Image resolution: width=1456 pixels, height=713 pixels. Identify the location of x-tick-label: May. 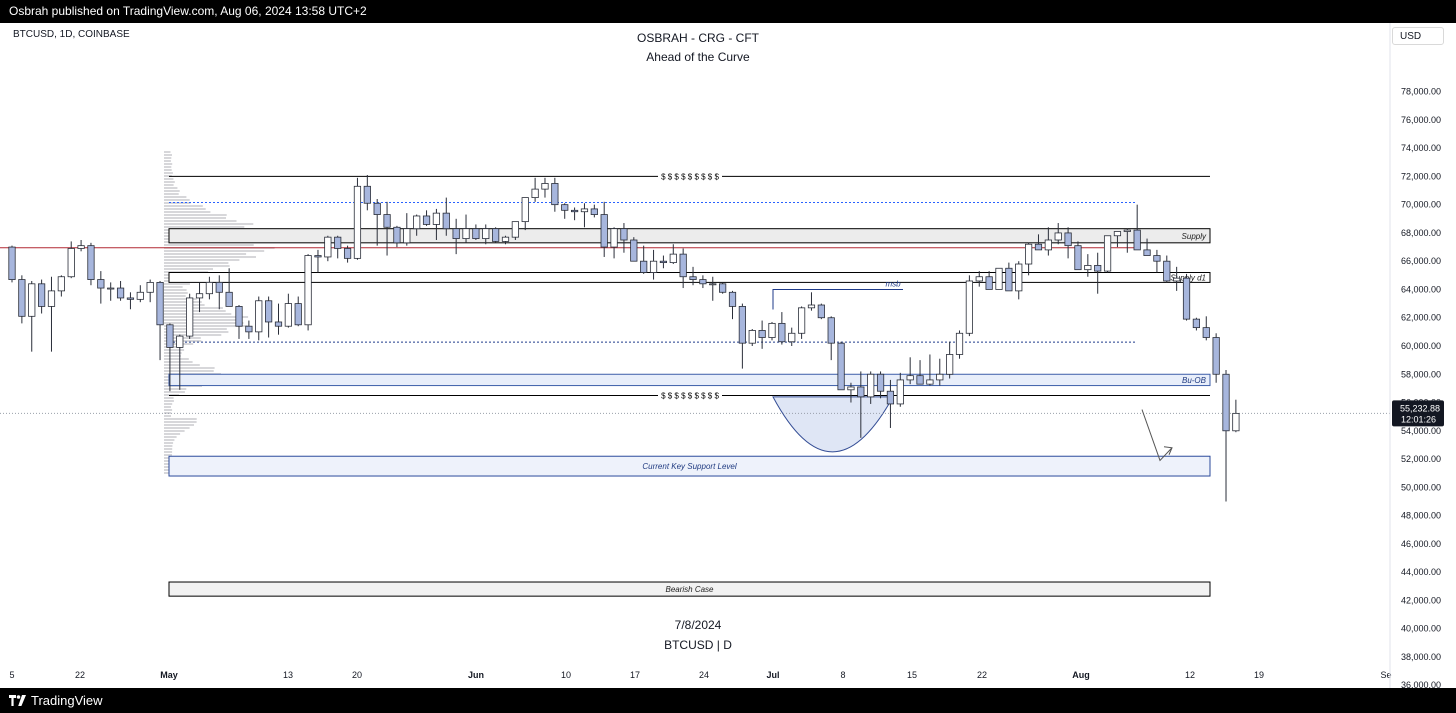
(169, 675).